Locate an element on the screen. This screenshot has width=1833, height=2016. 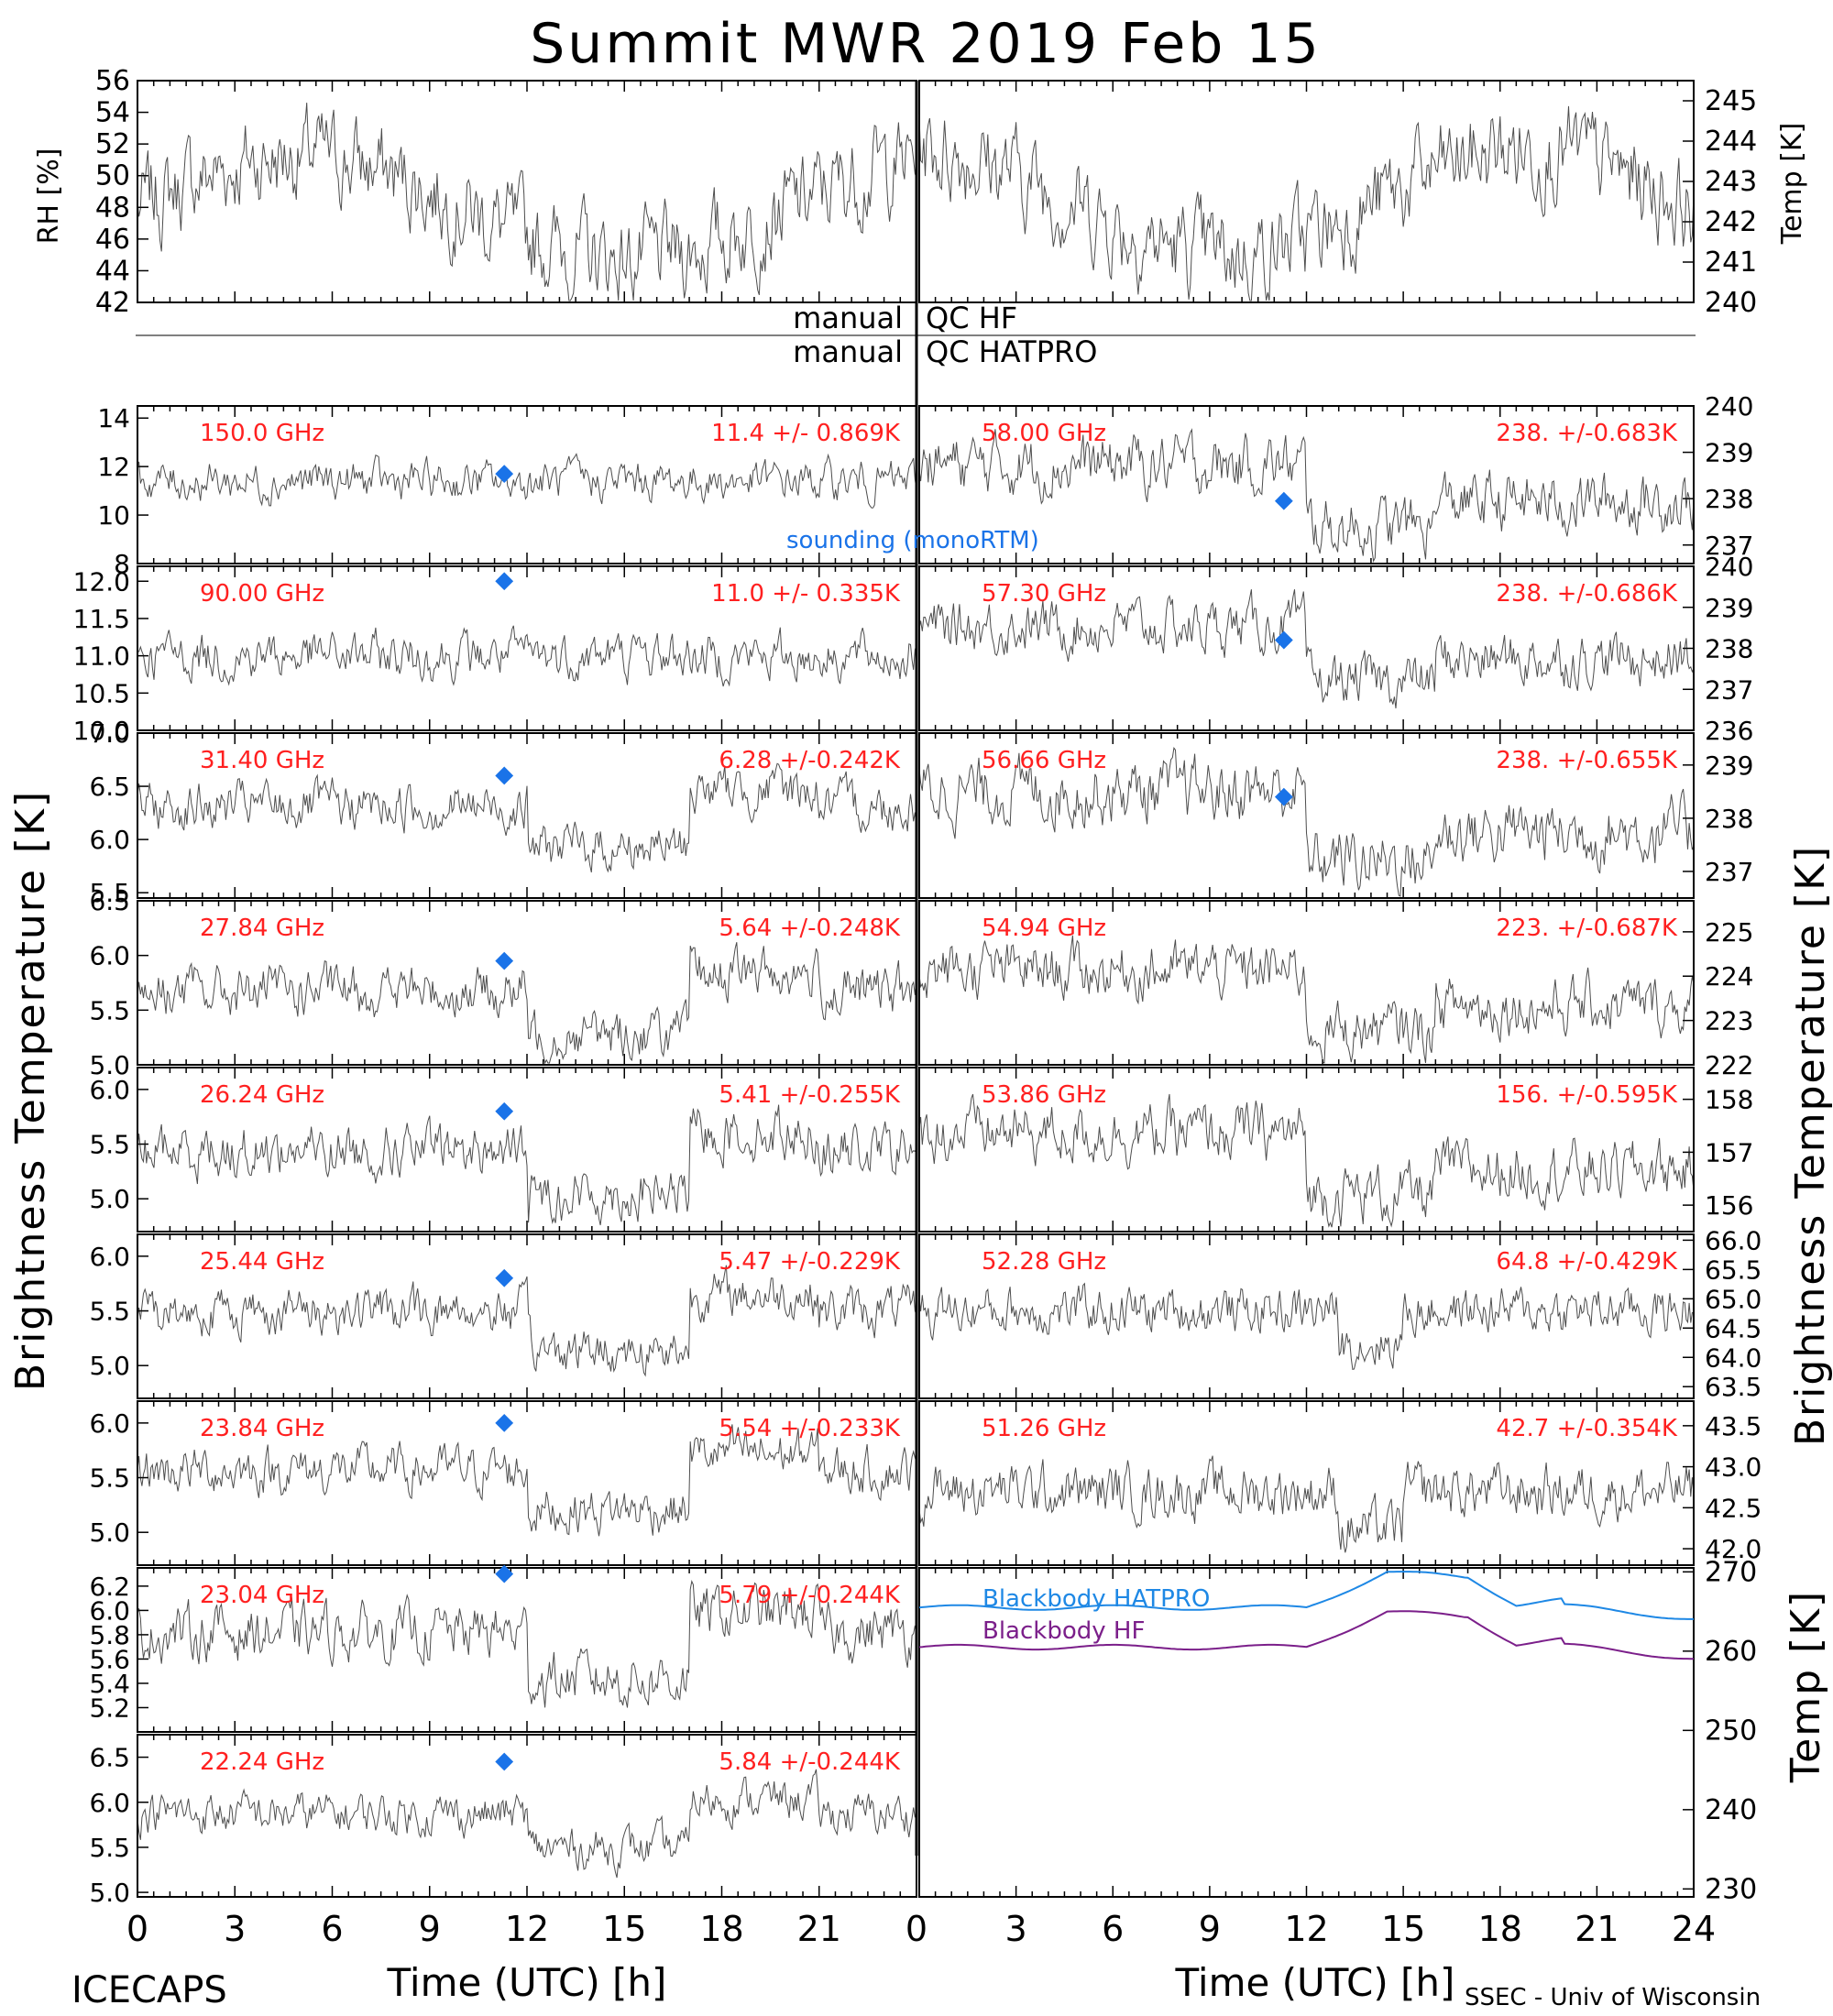
channel-freq-label: 51.26 GHz is located at coordinates (1044, 1428).